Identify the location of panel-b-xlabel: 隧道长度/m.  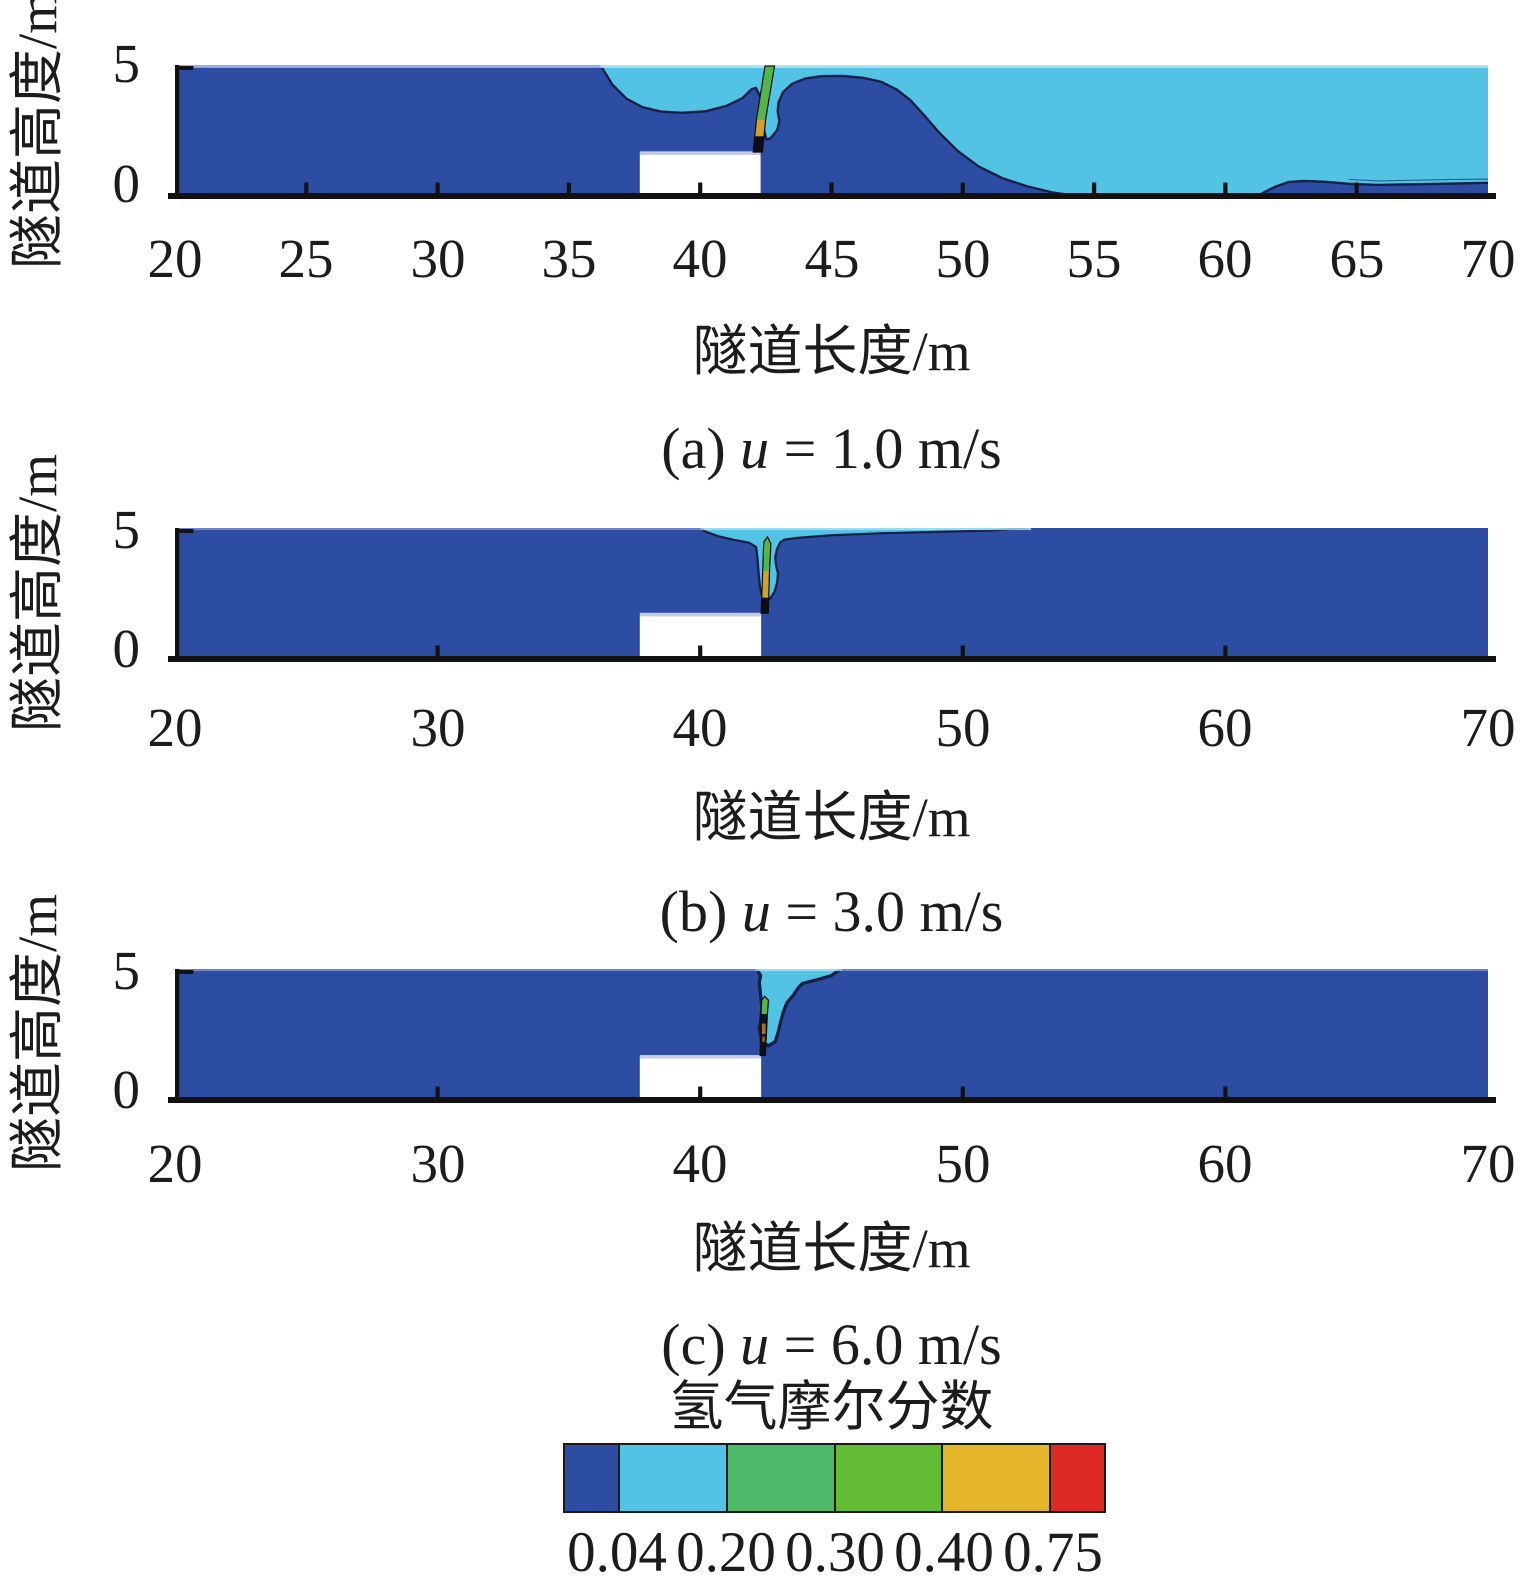
(831, 817).